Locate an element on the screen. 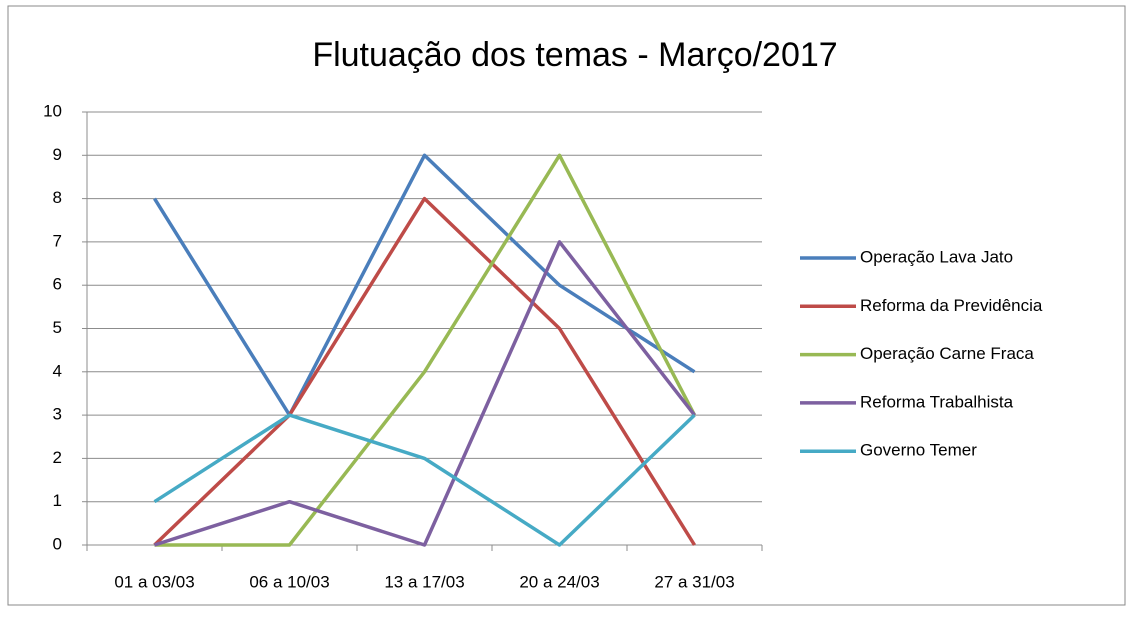  x-tick-label: 20 a 24/03 is located at coordinates (559, 581).